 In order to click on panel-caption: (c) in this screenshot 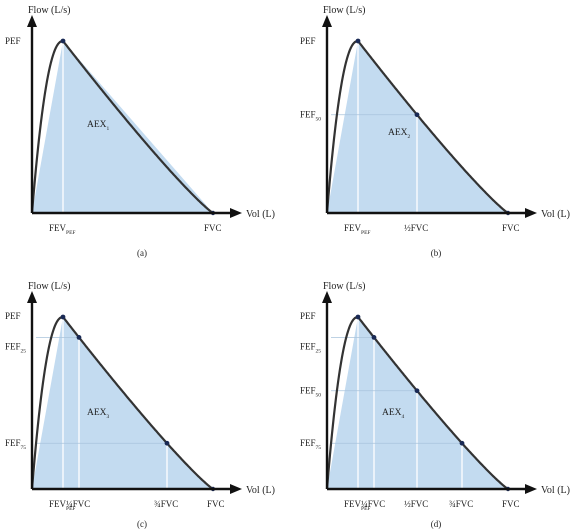, I will do `click(142, 524)`.